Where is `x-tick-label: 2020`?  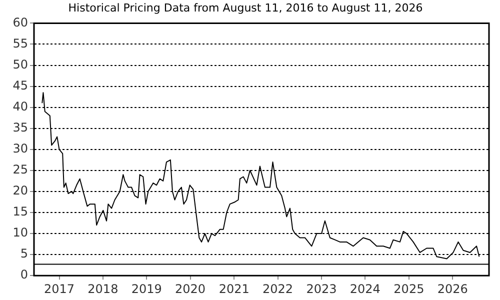
x-tick-label: 2020 is located at coordinates (190, 289).